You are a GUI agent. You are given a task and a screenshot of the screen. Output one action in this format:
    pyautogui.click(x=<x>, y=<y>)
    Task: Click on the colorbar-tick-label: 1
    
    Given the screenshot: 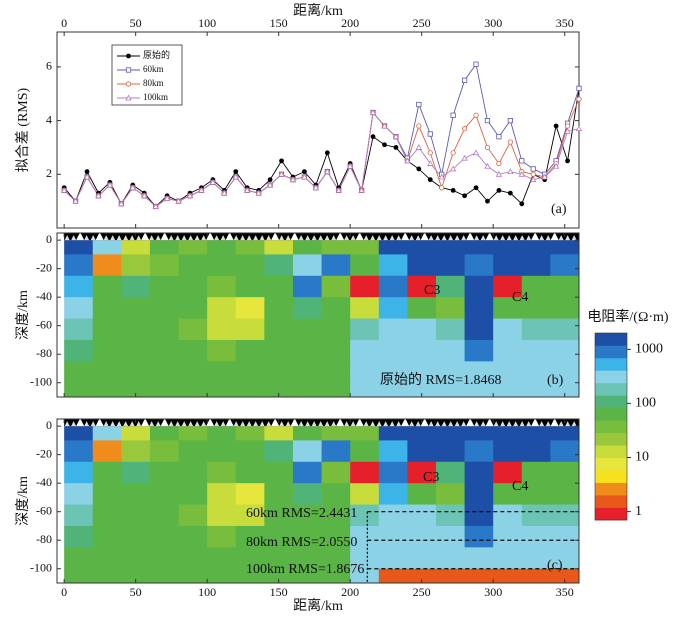 What is the action you would take?
    pyautogui.click(x=638, y=511)
    